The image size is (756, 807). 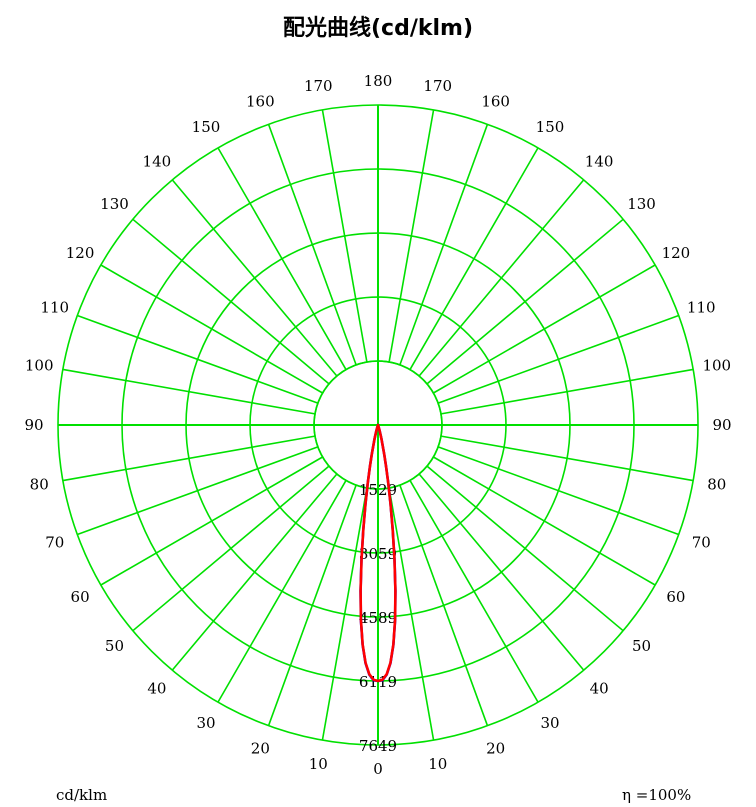 I want to click on angle-label-left-0: 0, so click(x=378, y=769).